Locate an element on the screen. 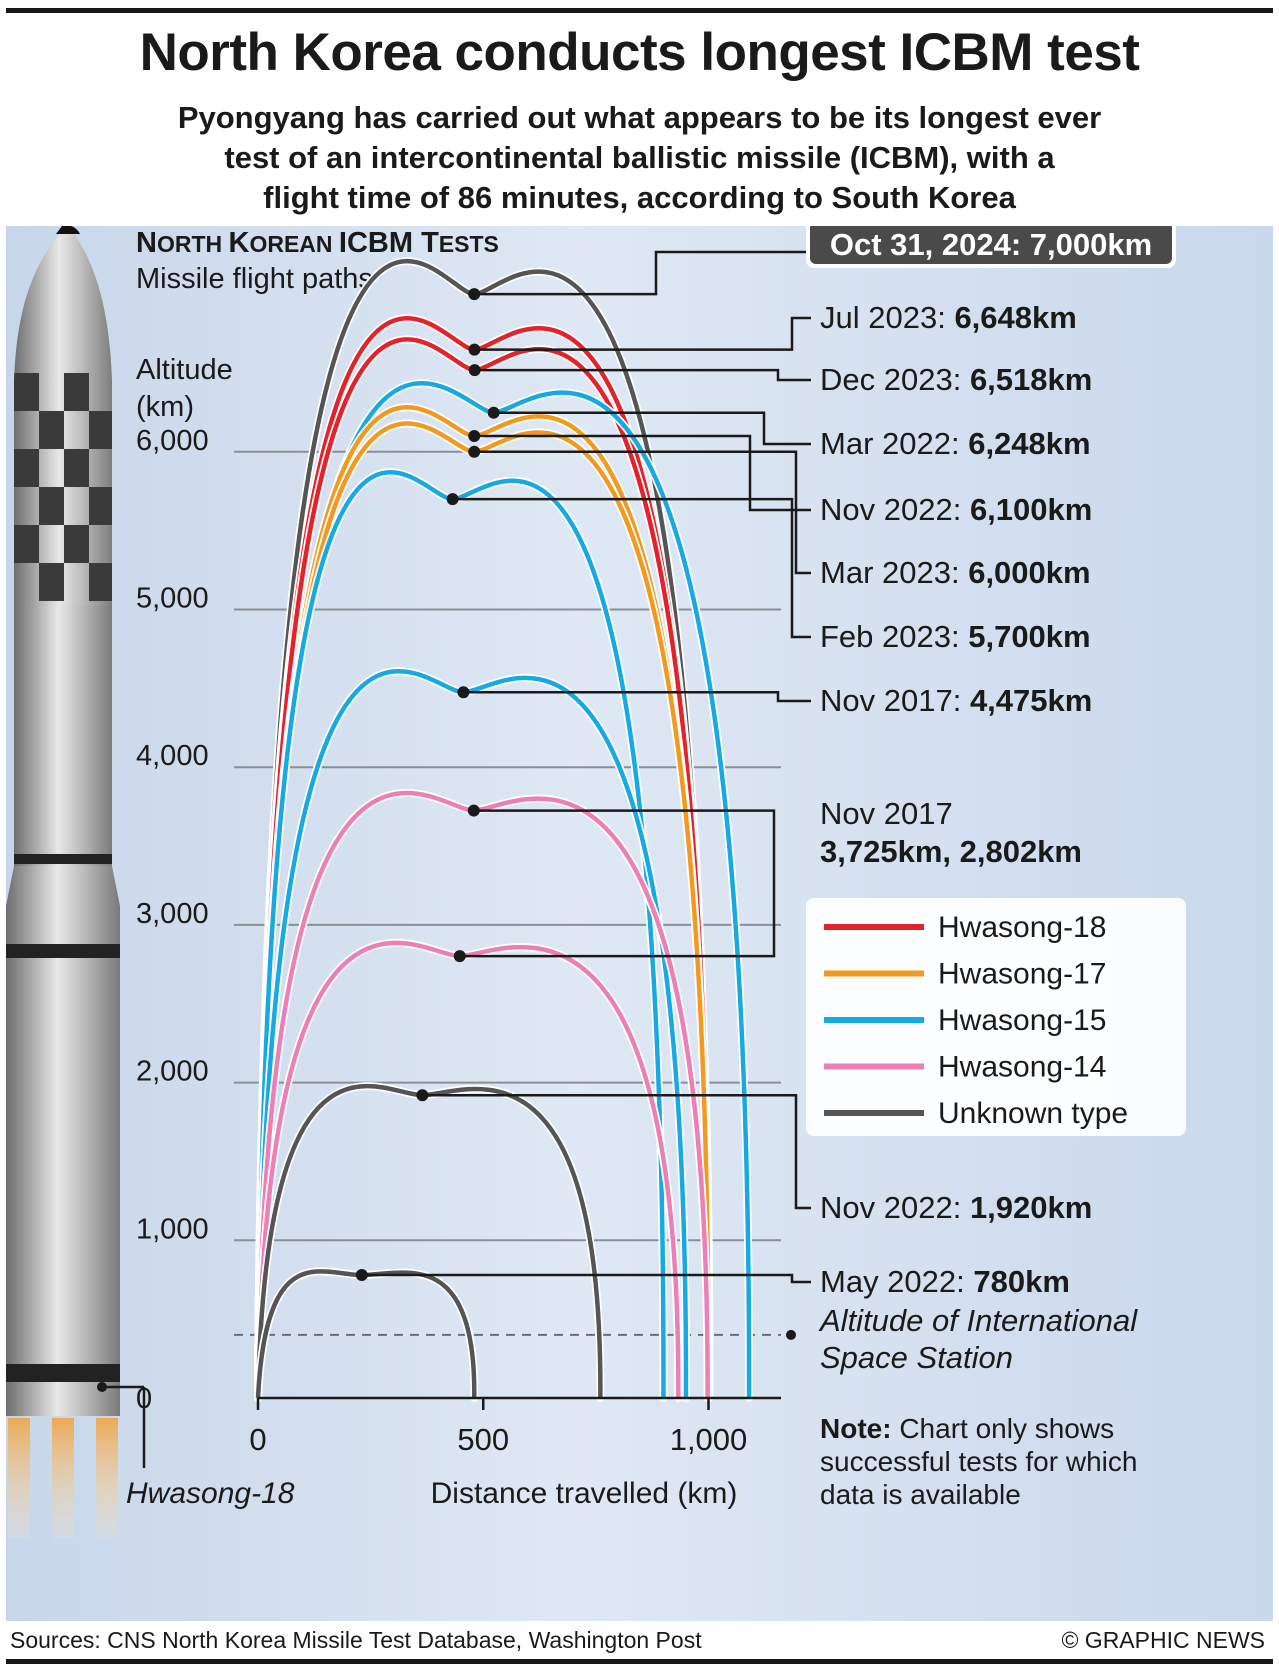 Image resolution: width=1279 pixels, height=1667 pixels. series-label: Mar 2022: 6,248km is located at coordinates (955, 443).